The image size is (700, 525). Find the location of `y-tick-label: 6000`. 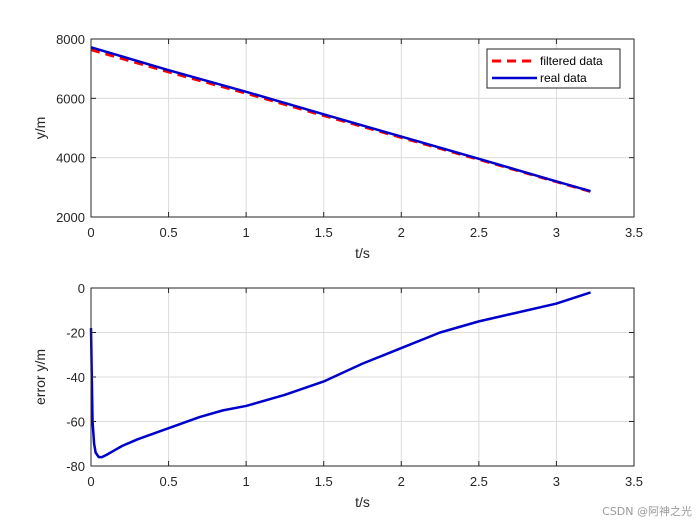

y-tick-label: 6000 is located at coordinates (70, 98).